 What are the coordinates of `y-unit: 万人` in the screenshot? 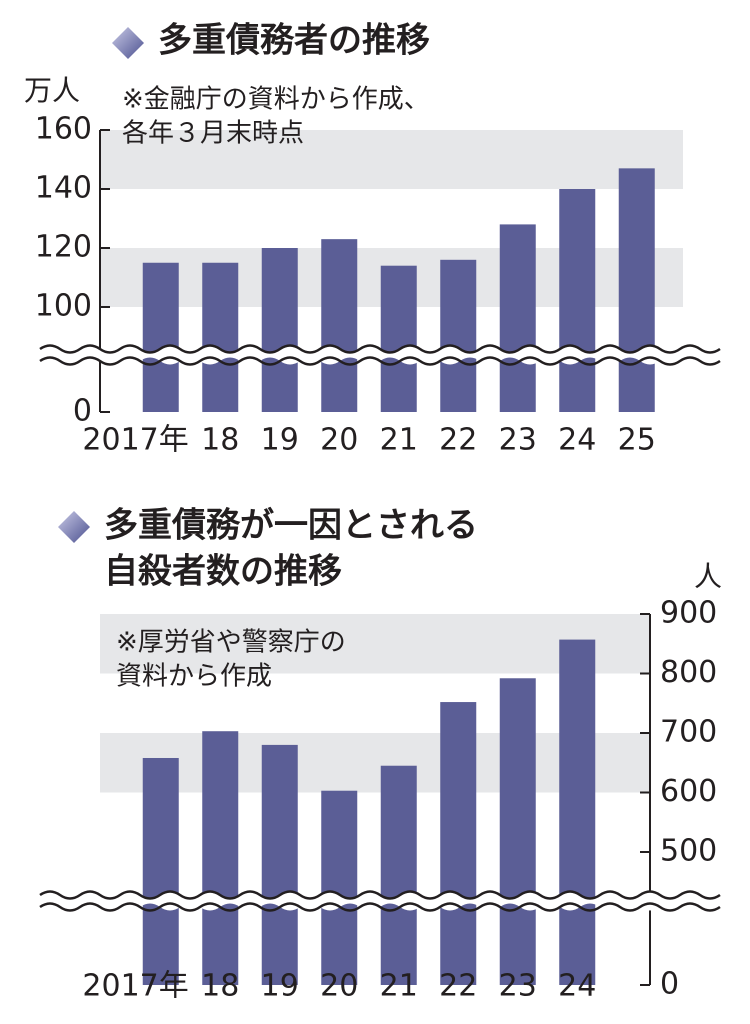 It's located at (52, 90).